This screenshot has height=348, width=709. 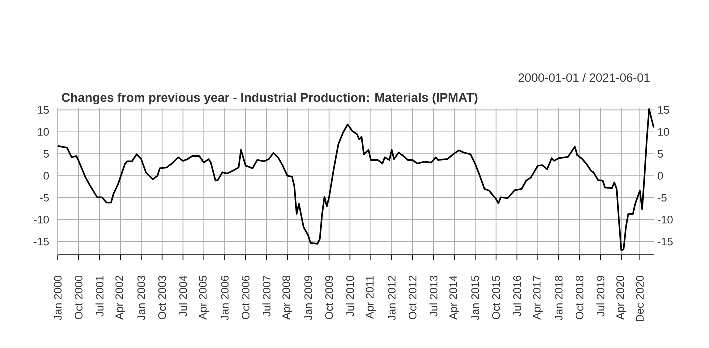 I want to click on y-tick-label: 5, so click(x=47, y=154).